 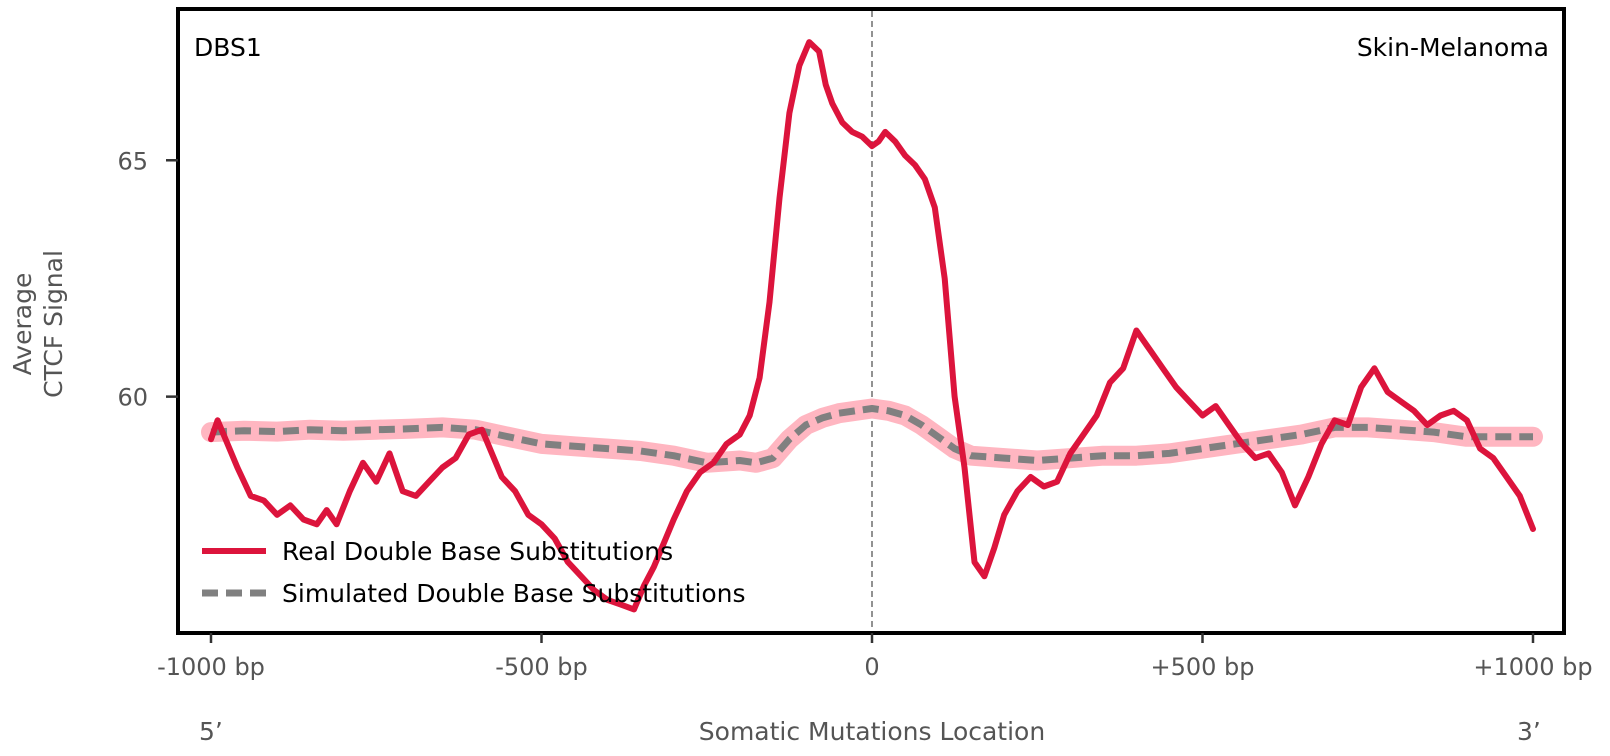 I want to click on x-tick-label: +1000 bp, so click(x=1532, y=667).